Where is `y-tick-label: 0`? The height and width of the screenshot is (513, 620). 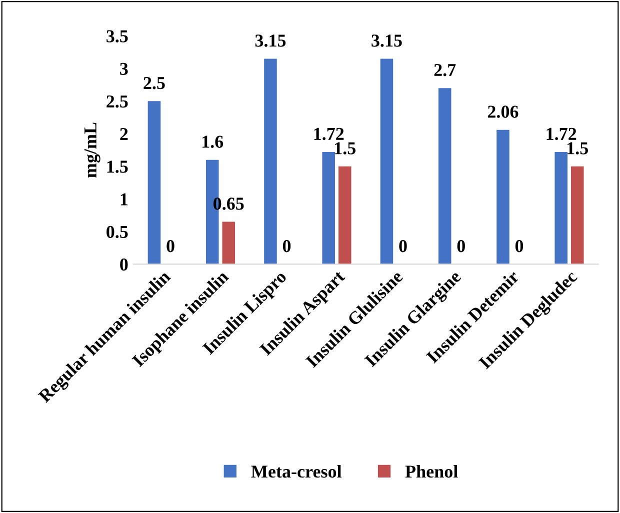 y-tick-label: 0 is located at coordinates (124, 264).